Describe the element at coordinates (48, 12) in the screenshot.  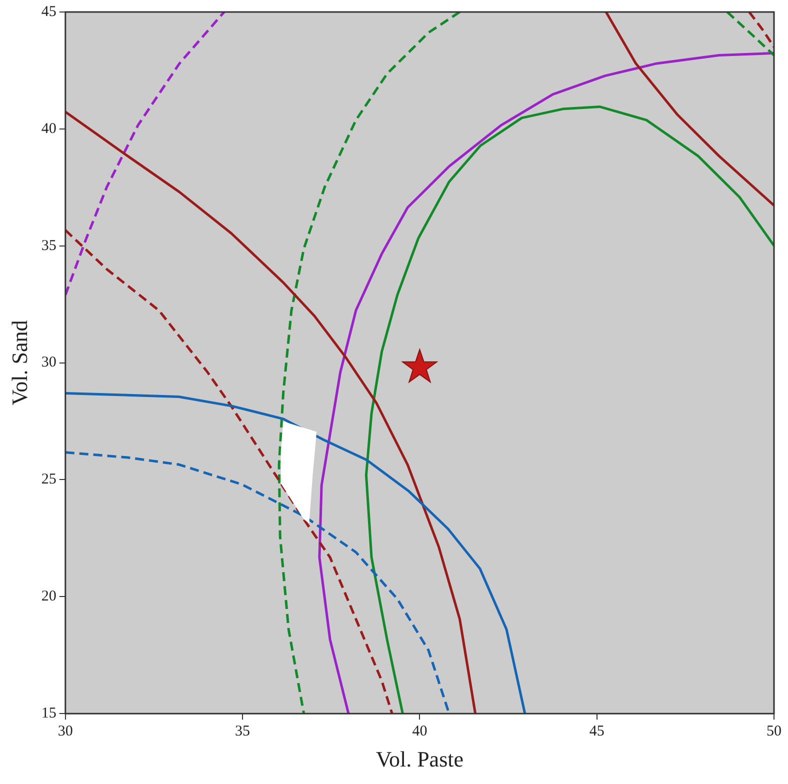
I see `y-tick-label: 45` at that location.